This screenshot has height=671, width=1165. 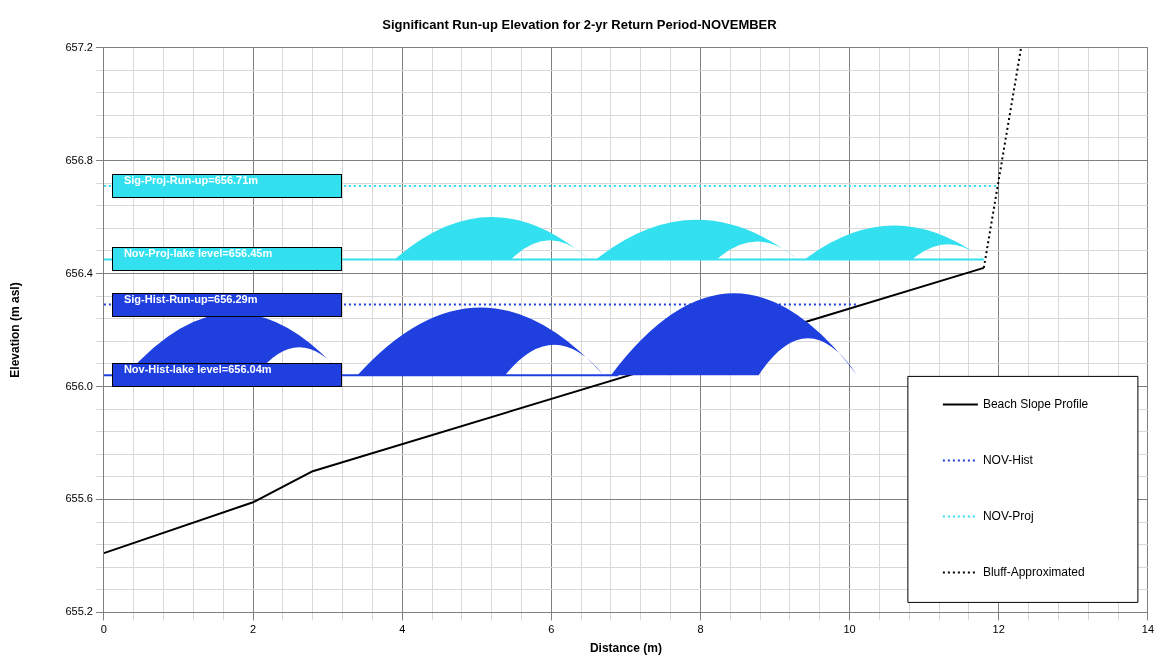 I want to click on y-axis-title: Elevation (m asl), so click(x=14, y=330).